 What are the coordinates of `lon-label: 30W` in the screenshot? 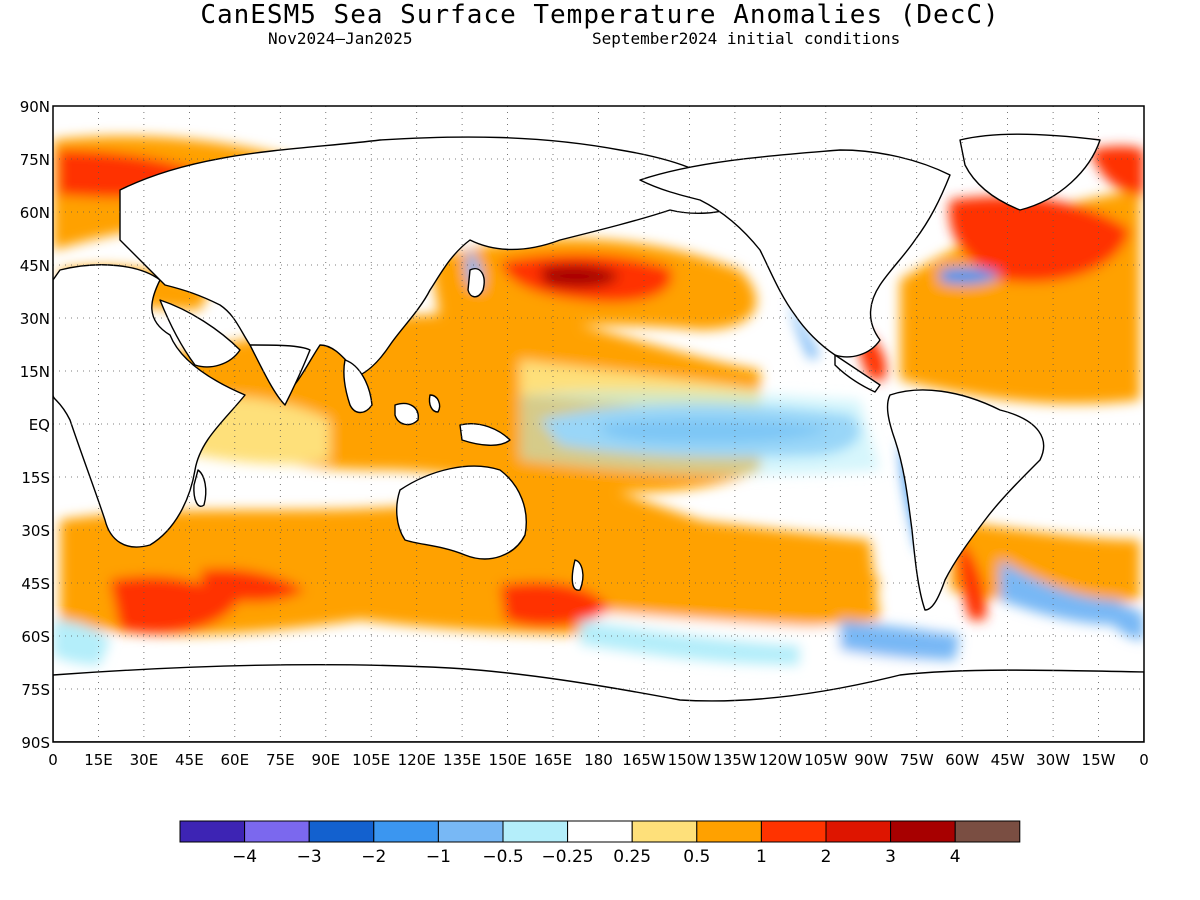 It's located at (1053, 760).